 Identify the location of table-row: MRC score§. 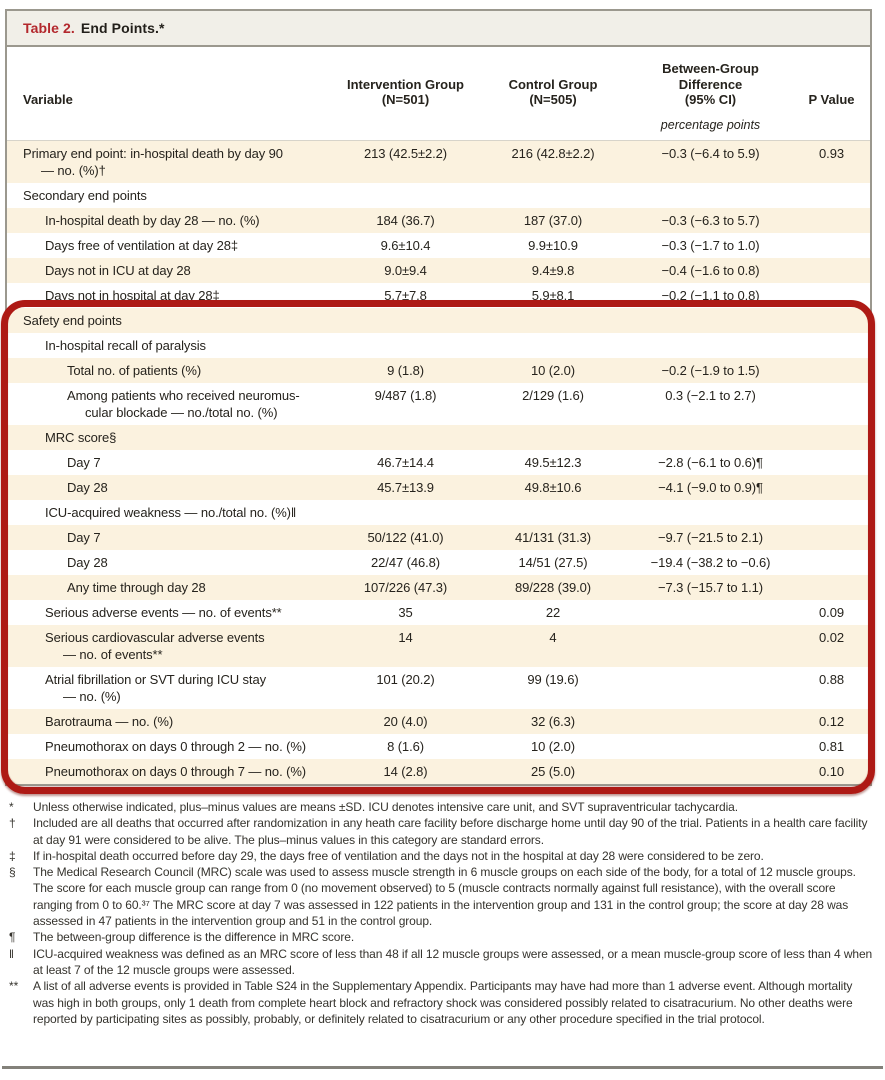
(438, 437).